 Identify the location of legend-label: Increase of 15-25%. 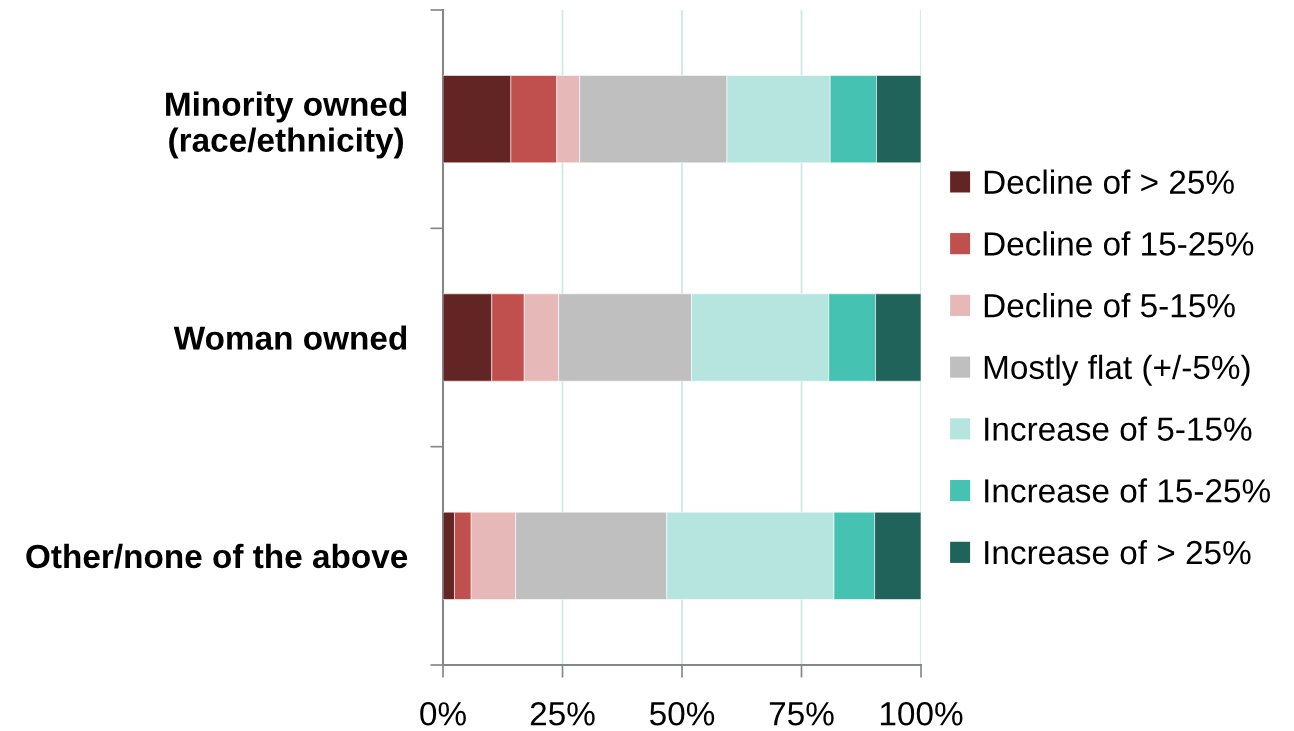
(1127, 490).